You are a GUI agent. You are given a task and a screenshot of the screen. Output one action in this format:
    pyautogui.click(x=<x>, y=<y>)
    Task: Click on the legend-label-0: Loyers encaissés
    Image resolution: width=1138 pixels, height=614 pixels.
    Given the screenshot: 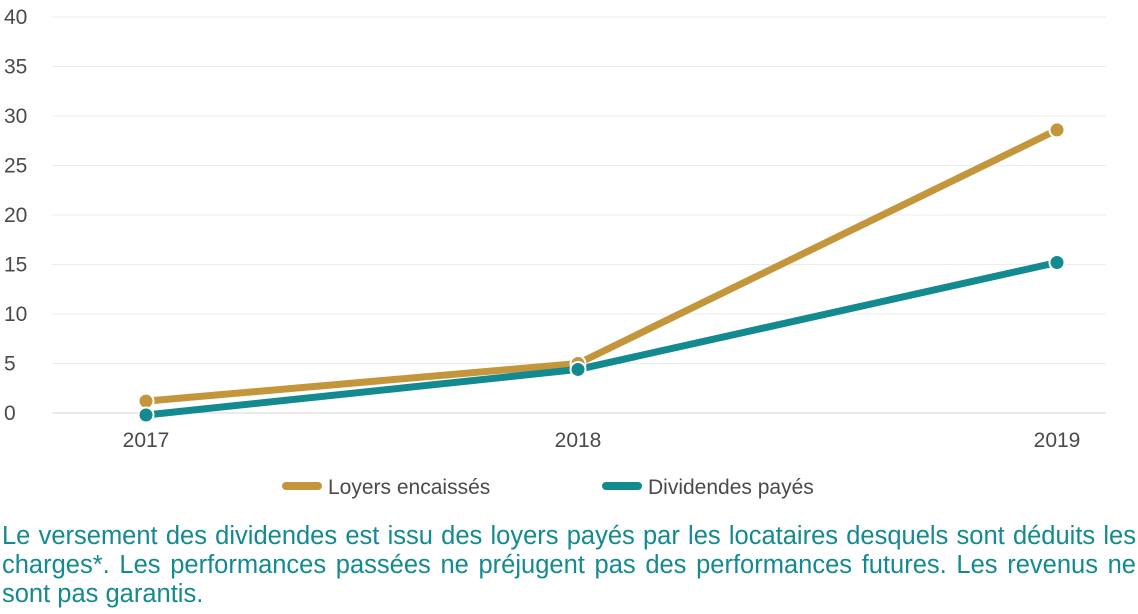 What is the action you would take?
    pyautogui.click(x=409, y=487)
    